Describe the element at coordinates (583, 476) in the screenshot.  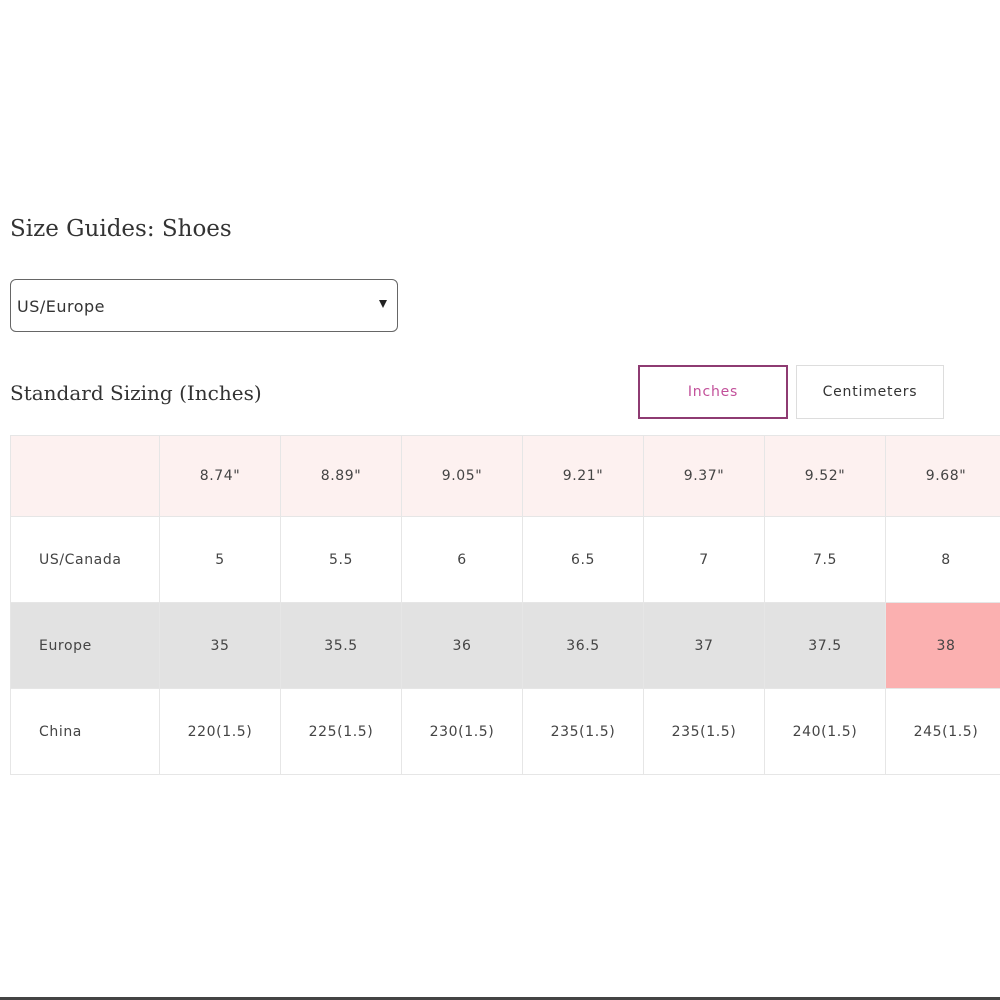
I see `header-cell: 9.21"` at that location.